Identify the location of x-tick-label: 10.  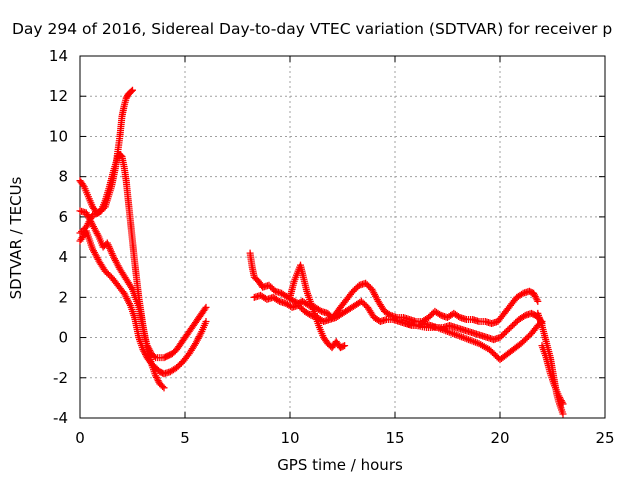
(289, 438).